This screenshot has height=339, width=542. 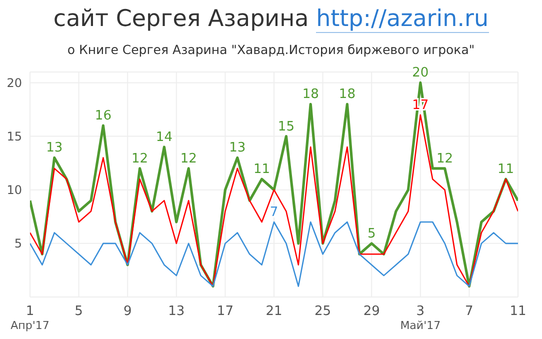 I want to click on x-tick-label: 3 Май'17, so click(x=420, y=318).